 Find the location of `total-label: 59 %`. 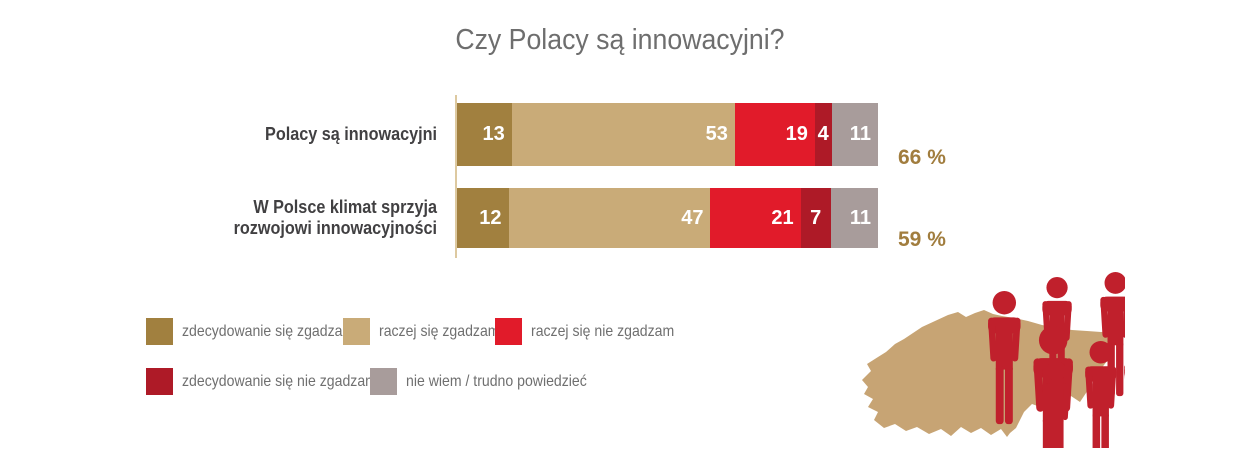

total-label: 59 % is located at coordinates (922, 239).